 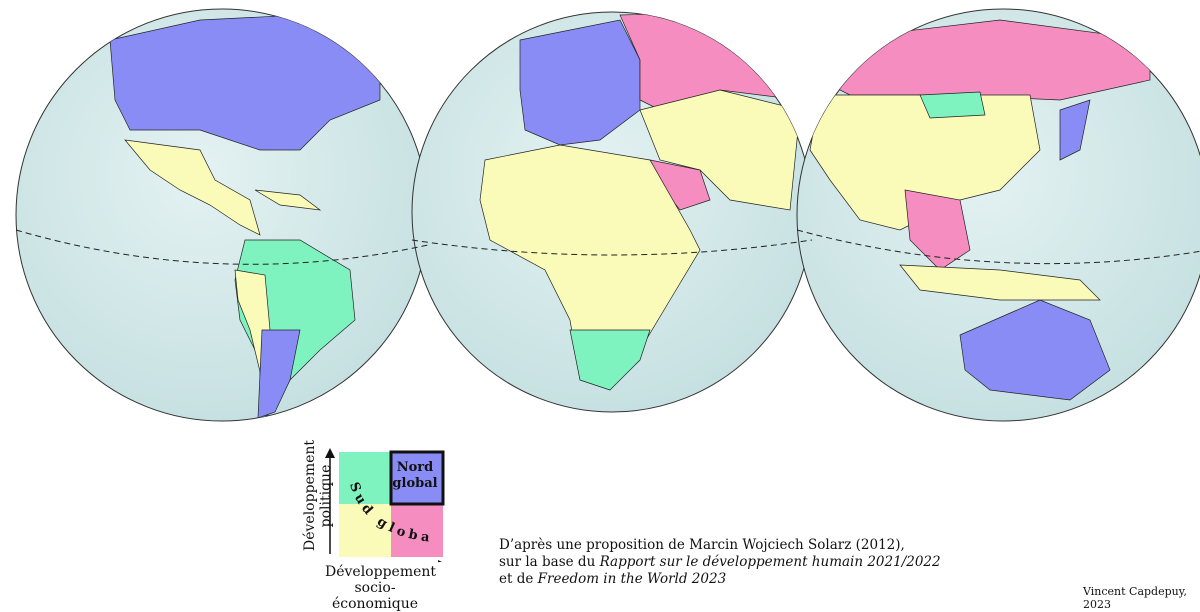 What do you see at coordinates (937, 230) in the screenshot?
I see `southeast-asia` at bounding box center [937, 230].